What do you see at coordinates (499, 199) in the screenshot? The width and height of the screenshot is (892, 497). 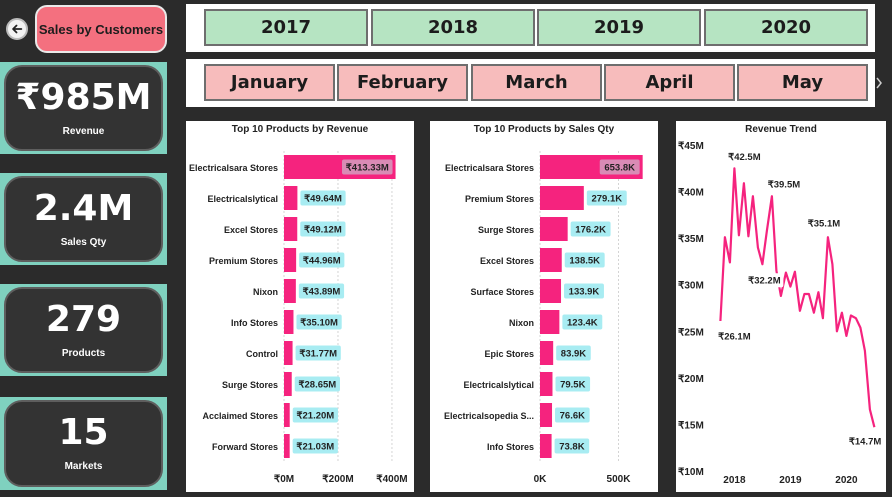 I see `category-label: Premium Stores` at bounding box center [499, 199].